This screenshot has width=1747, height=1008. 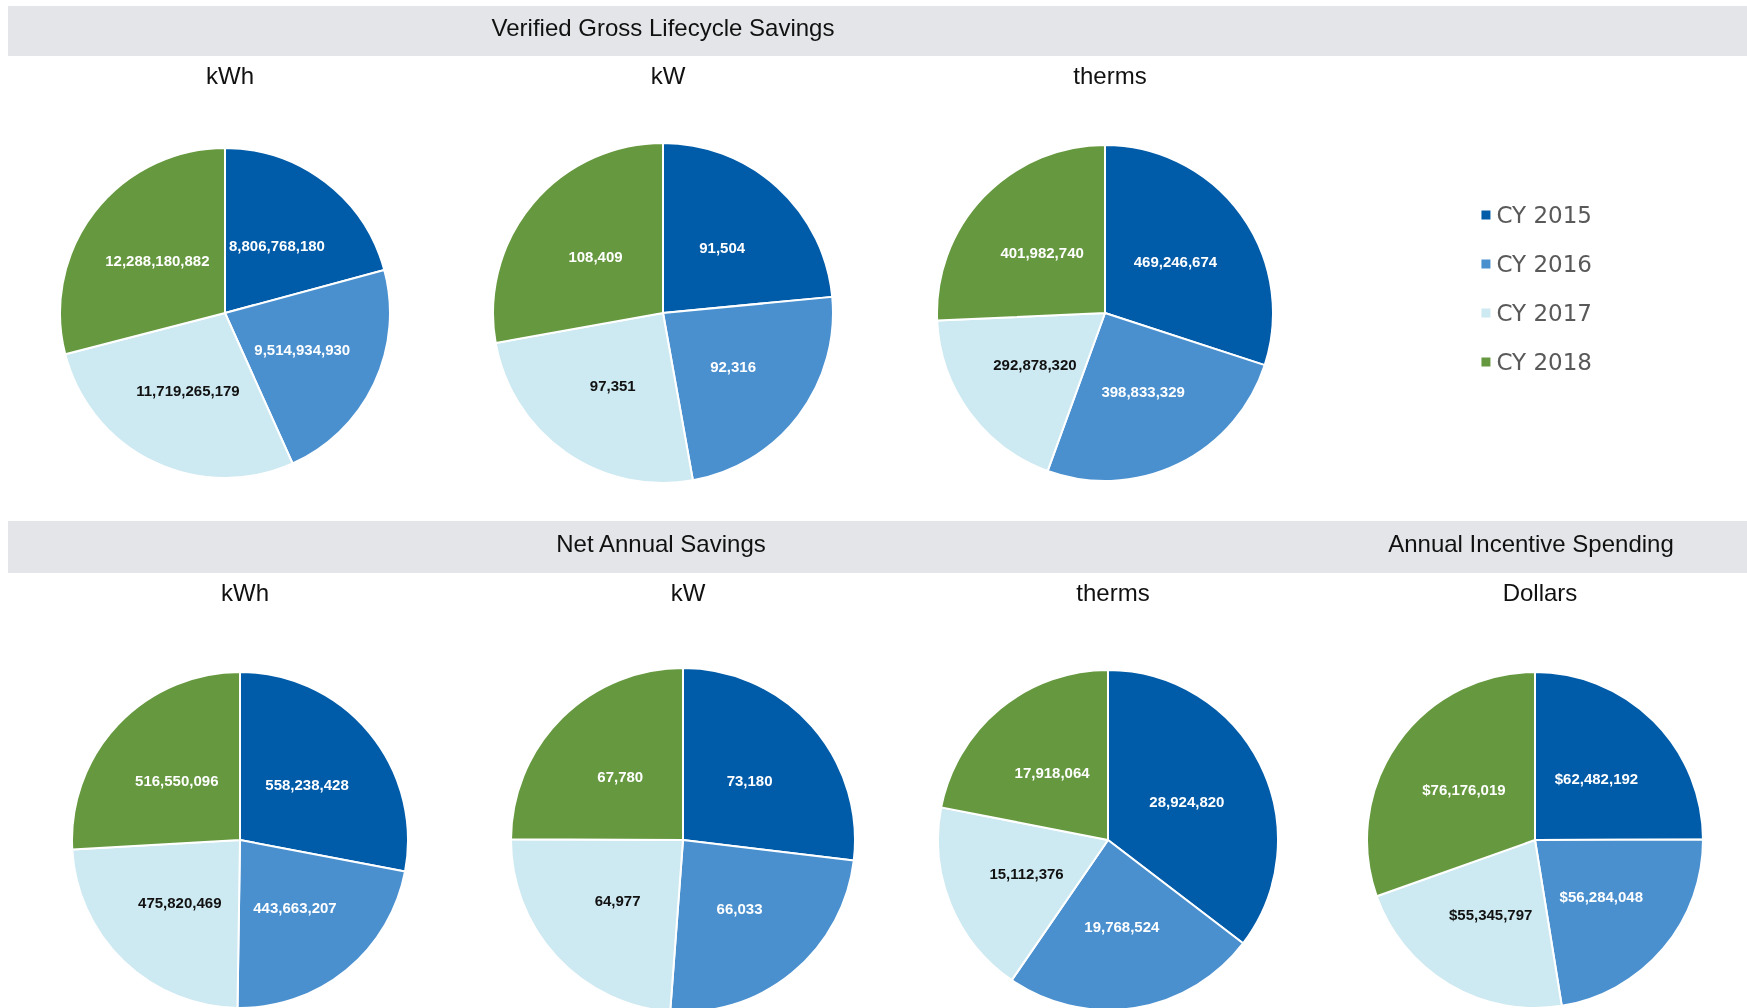 What do you see at coordinates (749, 781) in the screenshot?
I see `data-label: 73,180` at bounding box center [749, 781].